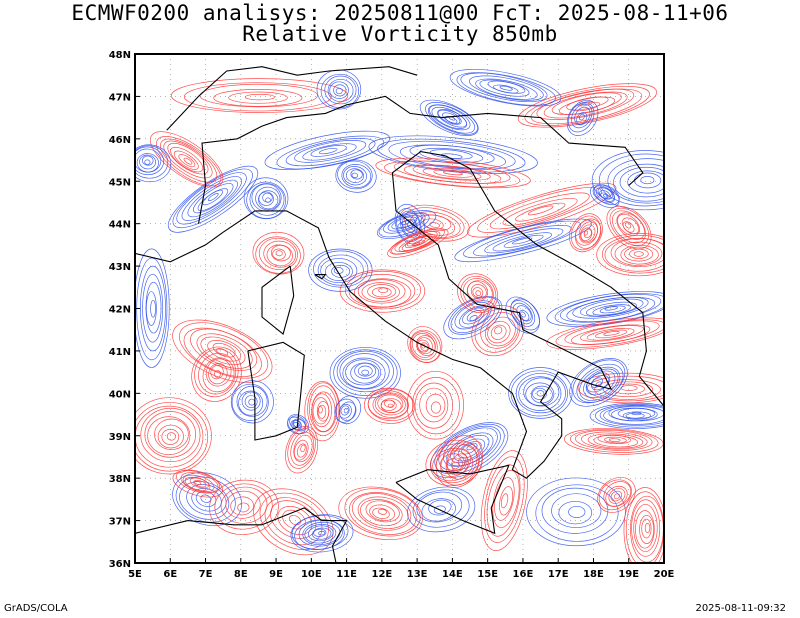 Image resolution: width=800 pixels, height=618 pixels. I want to click on lat-label: 40N, so click(120, 394).